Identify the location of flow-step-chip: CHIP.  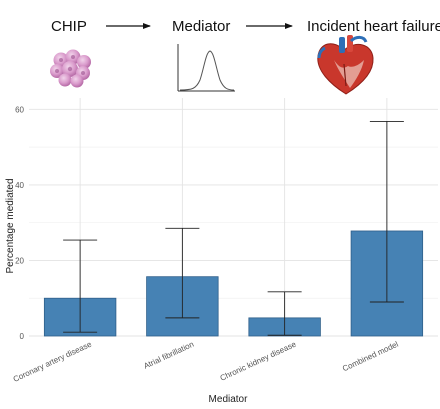
(69, 26).